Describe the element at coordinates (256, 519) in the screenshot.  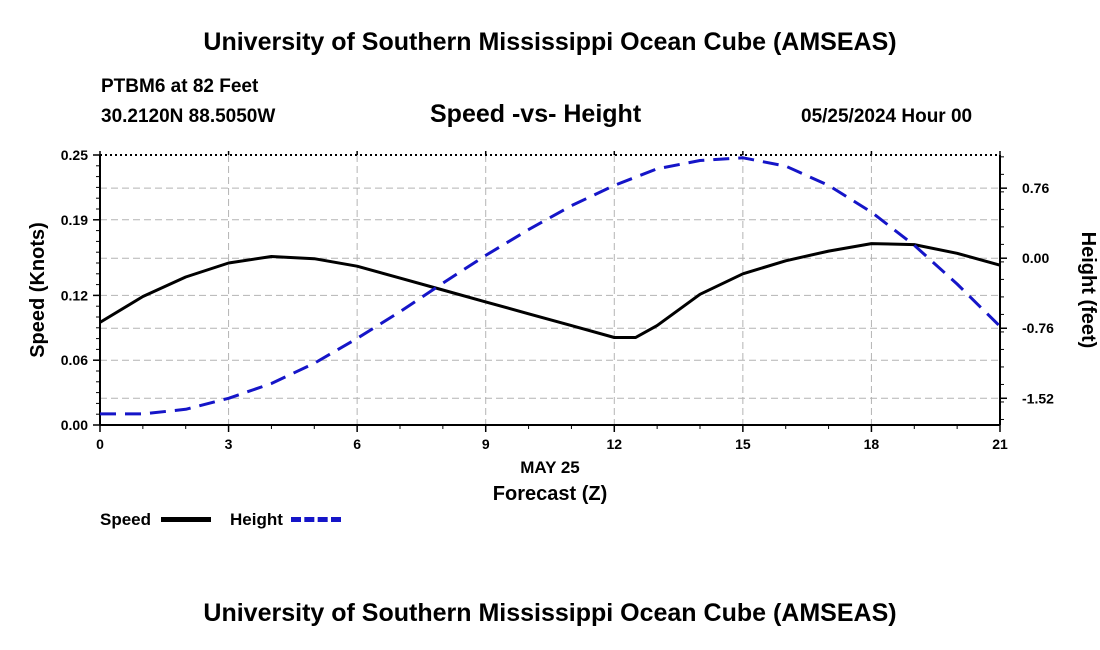
I see `legend-height-label: Height` at that location.